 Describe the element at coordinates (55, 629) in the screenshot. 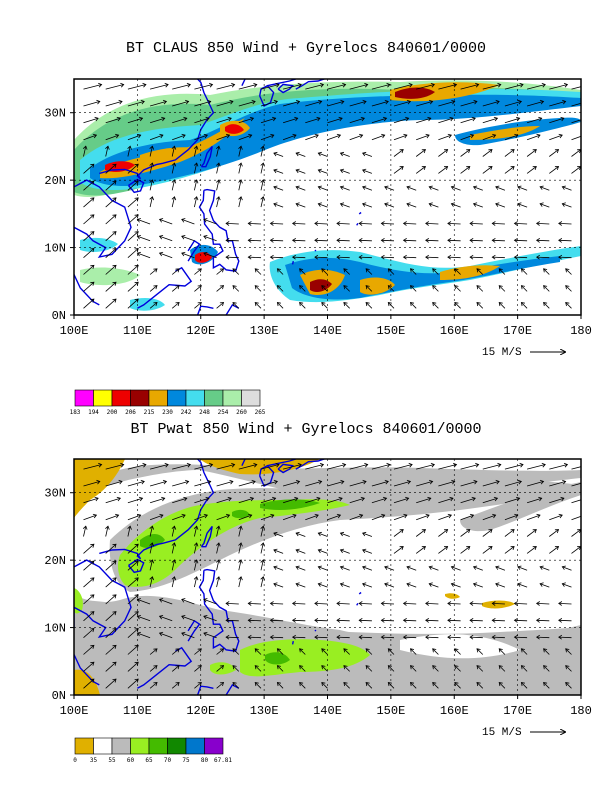

I see `y-tick-label-1: 10N` at that location.